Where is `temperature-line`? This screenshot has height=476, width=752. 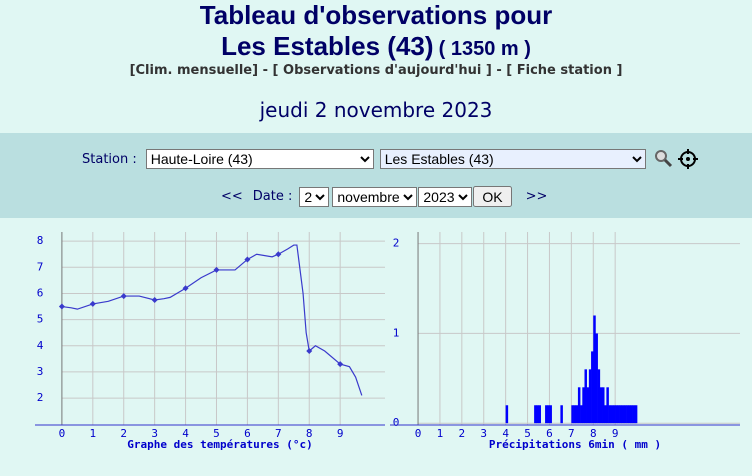
temperature-line is located at coordinates (212, 320).